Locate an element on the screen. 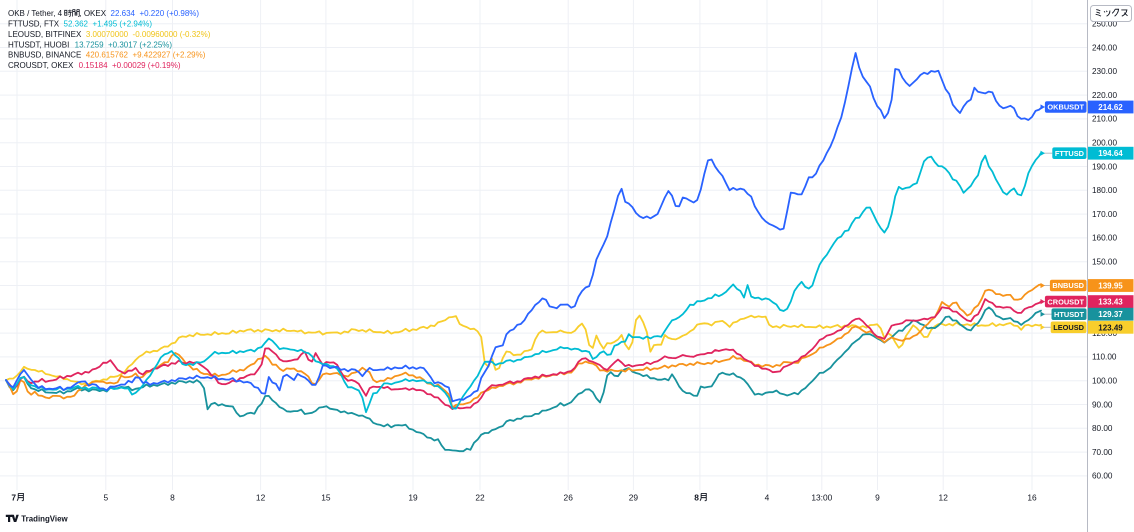 Image resolution: width=1134 pixels, height=532 pixels. svg-text: 19 is located at coordinates (413, 498).